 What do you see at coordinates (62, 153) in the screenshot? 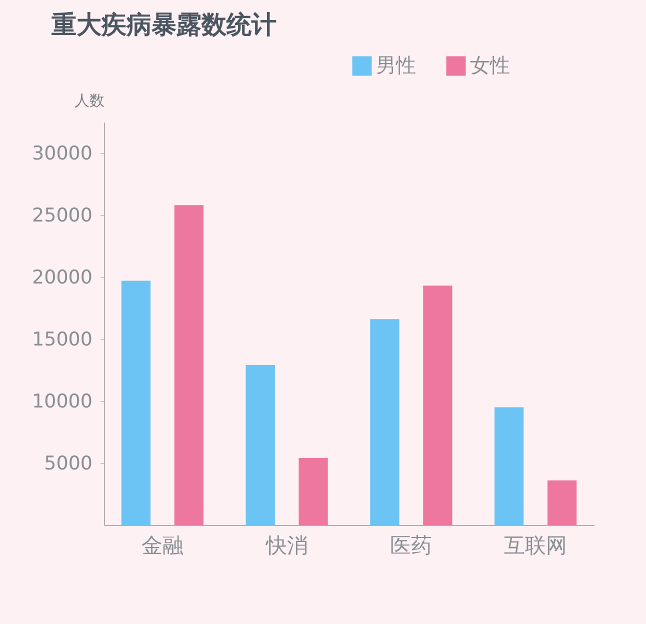
I see `y-tick-label: 30000` at bounding box center [62, 153].